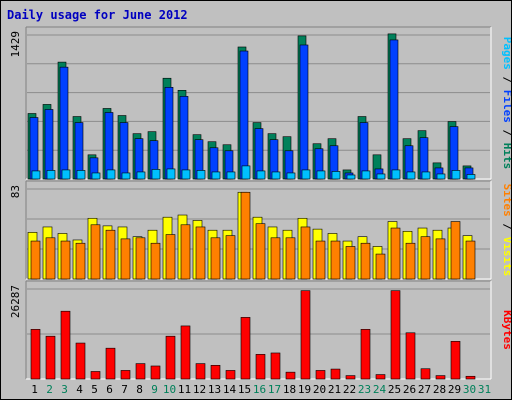 Image resolution: width=512 pixels, height=400 pixels. What do you see at coordinates (439, 389) in the screenshot?
I see `x-tick-label: 28` at bounding box center [439, 389].